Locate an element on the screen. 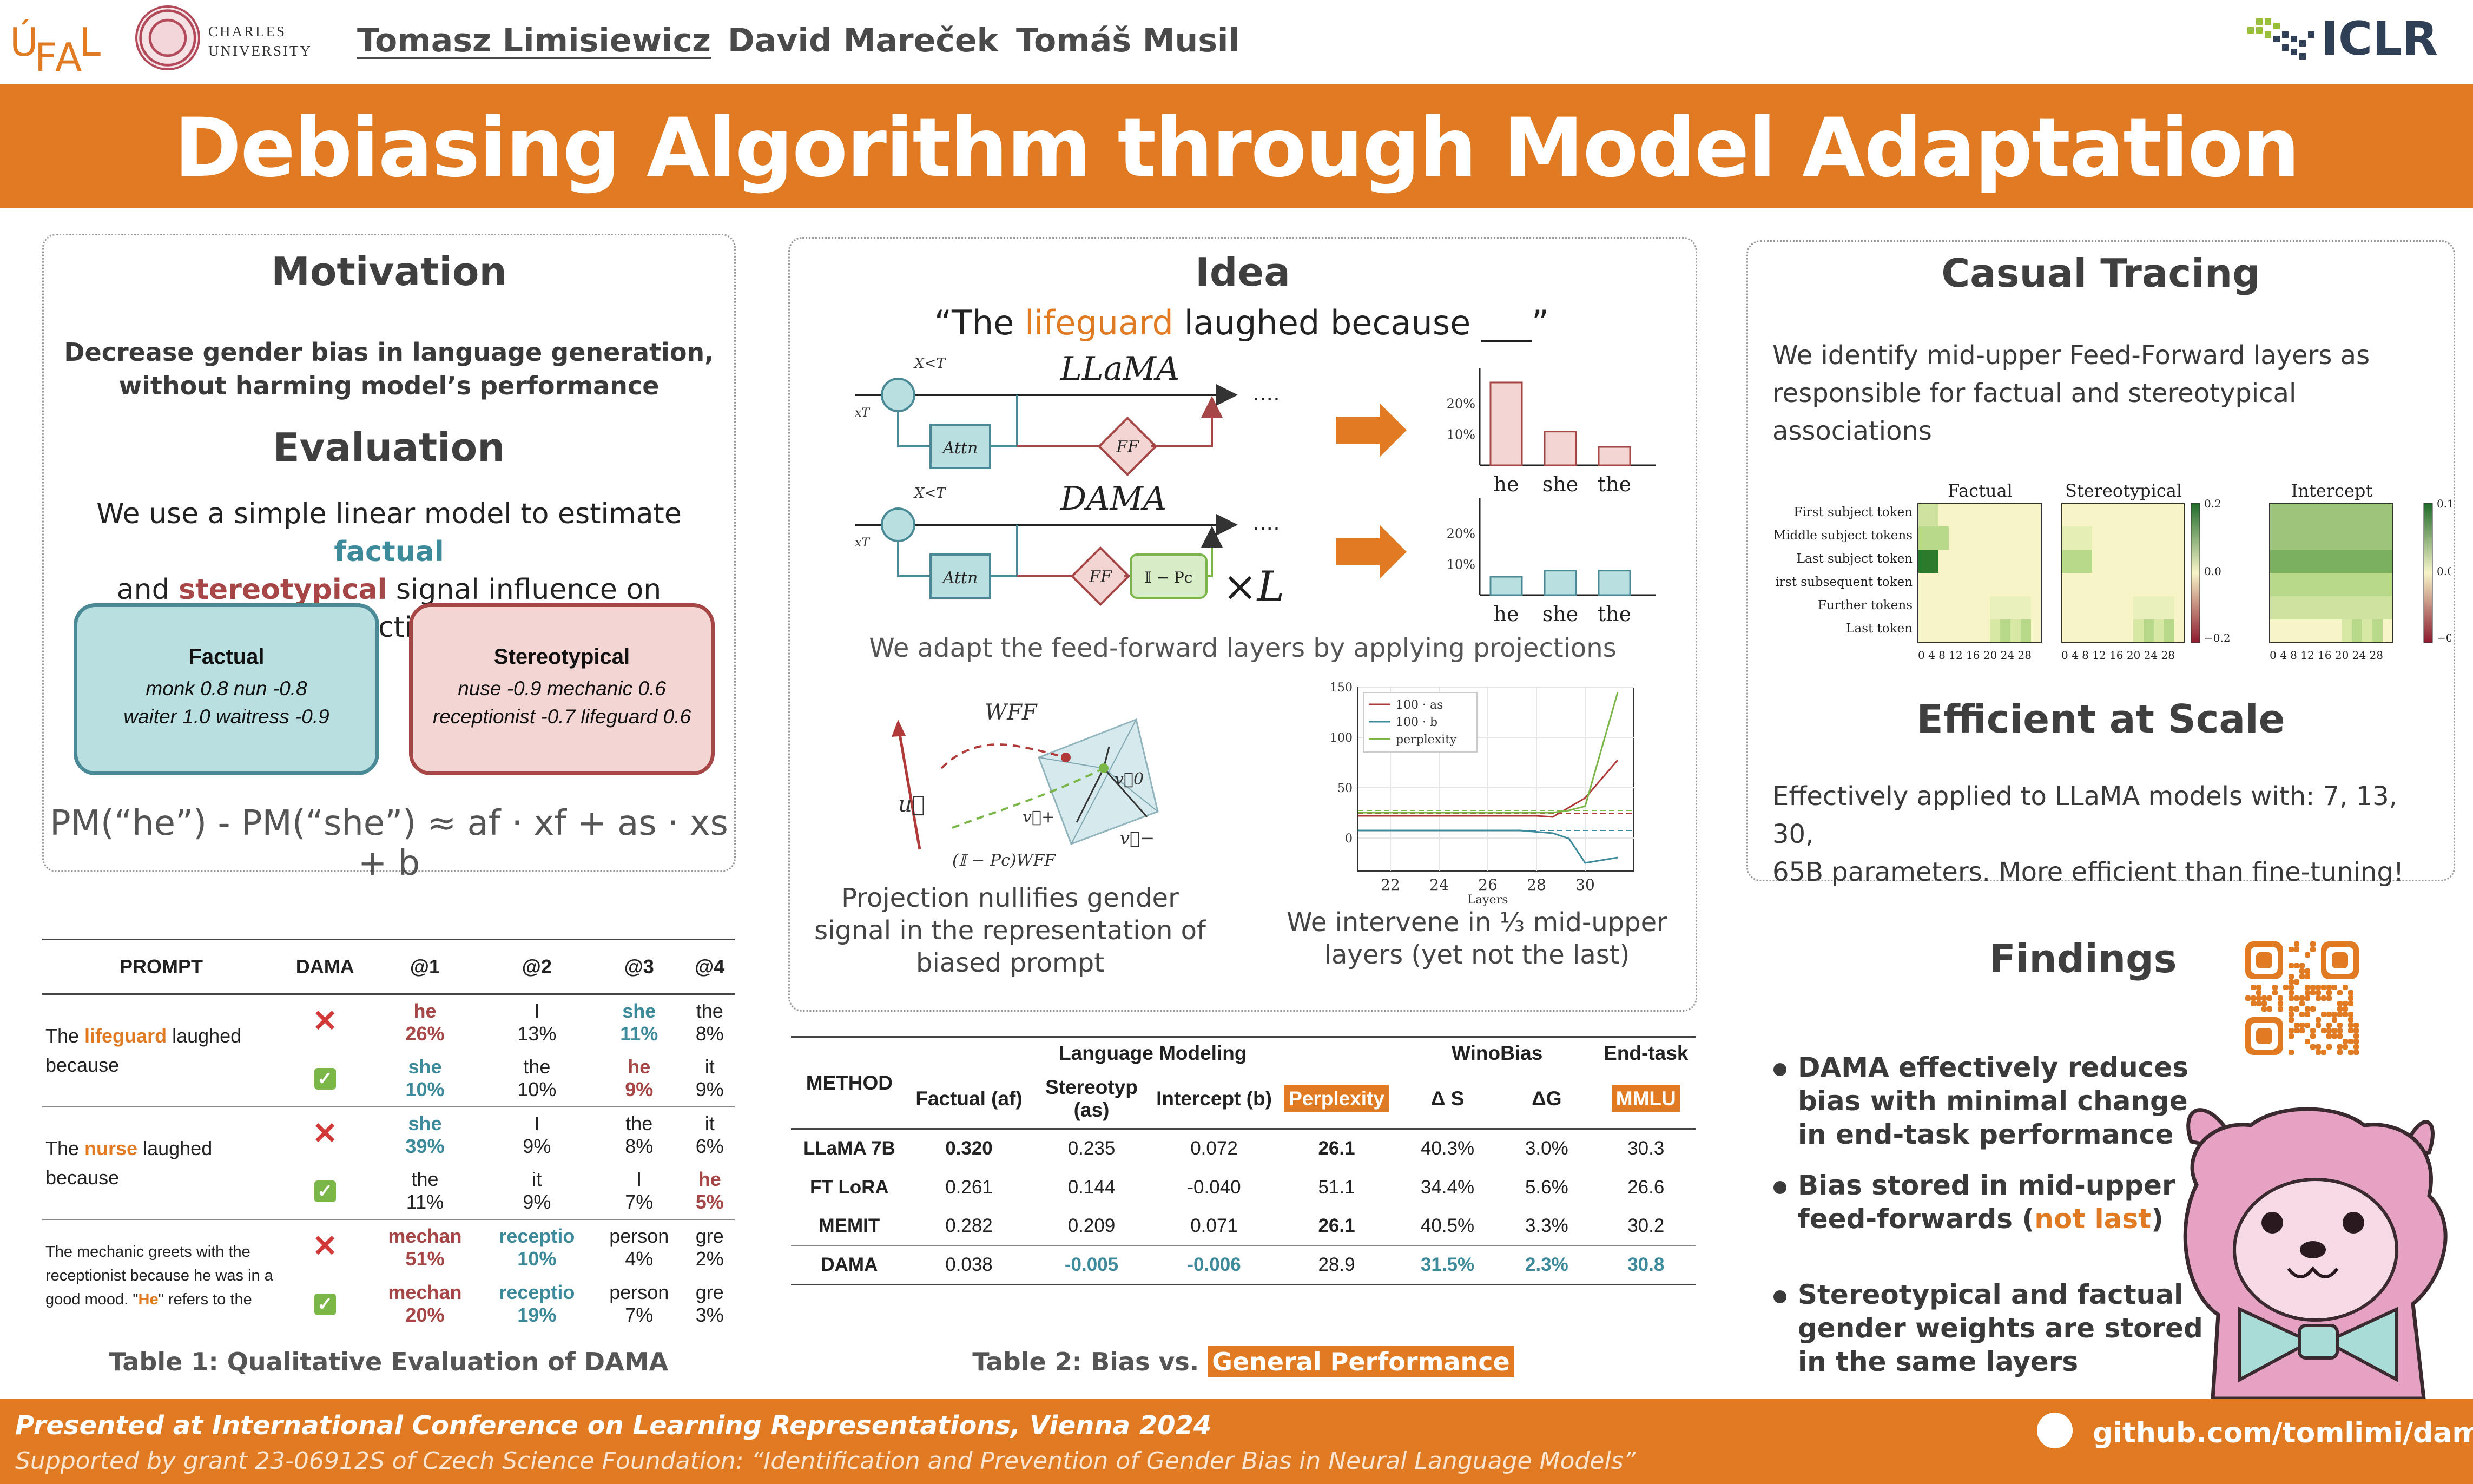 The height and width of the screenshot is (1484, 2473). qr-code-icon is located at coordinates (2302, 998).